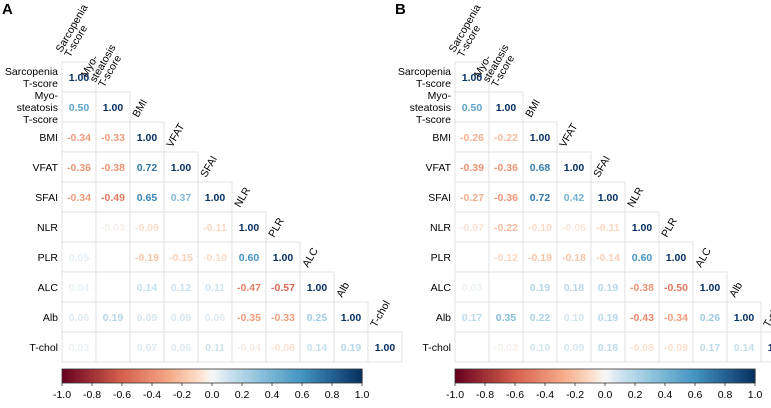 The height and width of the screenshot is (408, 771). Describe the element at coordinates (79, 168) in the screenshot. I see `cell-value: -0.36` at that location.